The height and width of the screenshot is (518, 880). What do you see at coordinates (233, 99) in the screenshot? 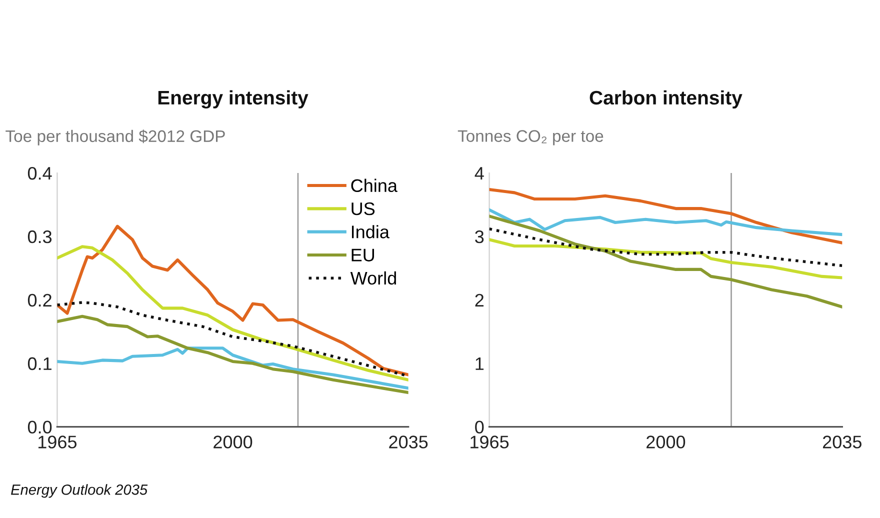
I see `chart-title: Energy intensity` at bounding box center [233, 99].